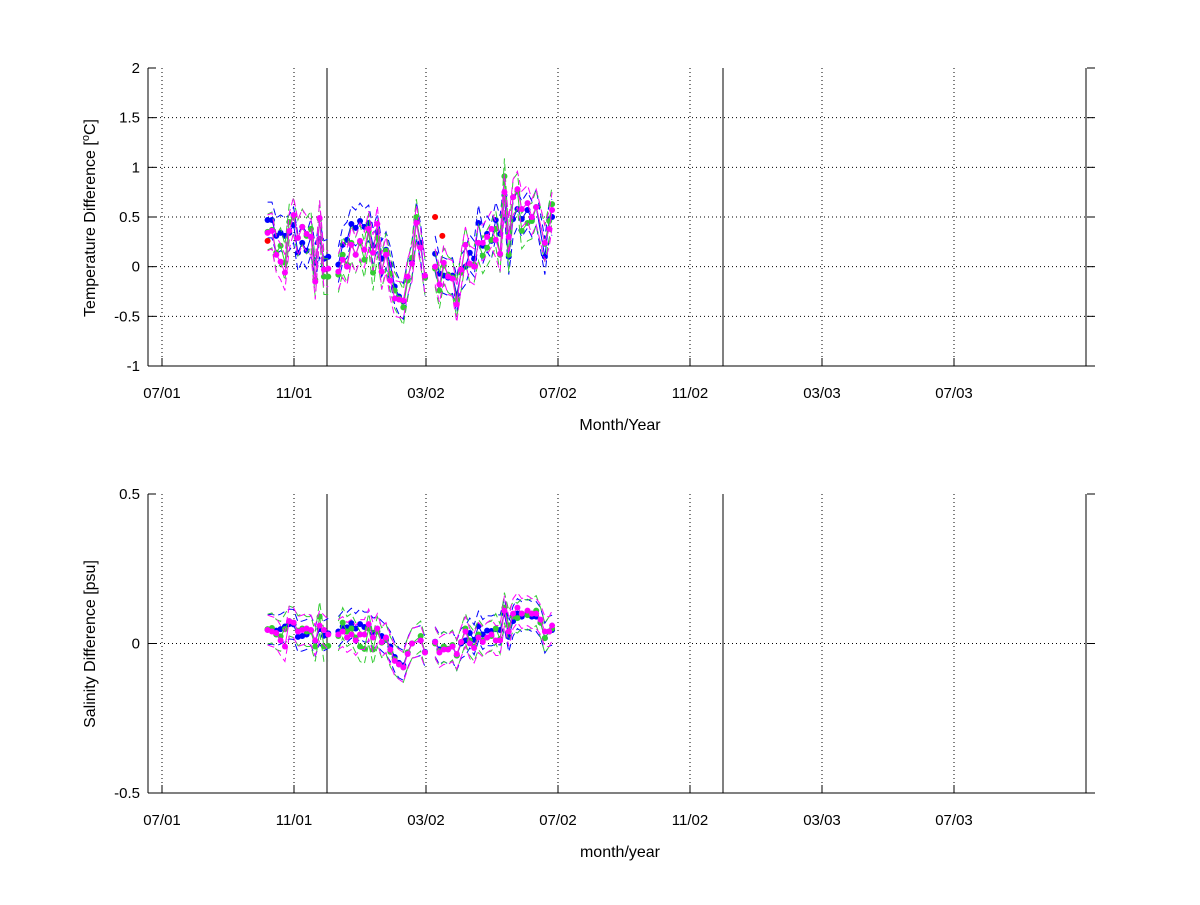  What do you see at coordinates (162, 393) in the screenshot?
I see `x-tick-label: 07/01` at bounding box center [162, 393].